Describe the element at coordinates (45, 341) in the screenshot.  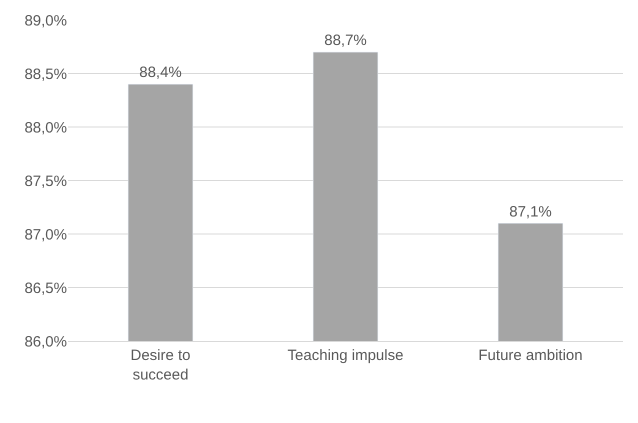
I see `y-tick-label: 86,0%` at that location.